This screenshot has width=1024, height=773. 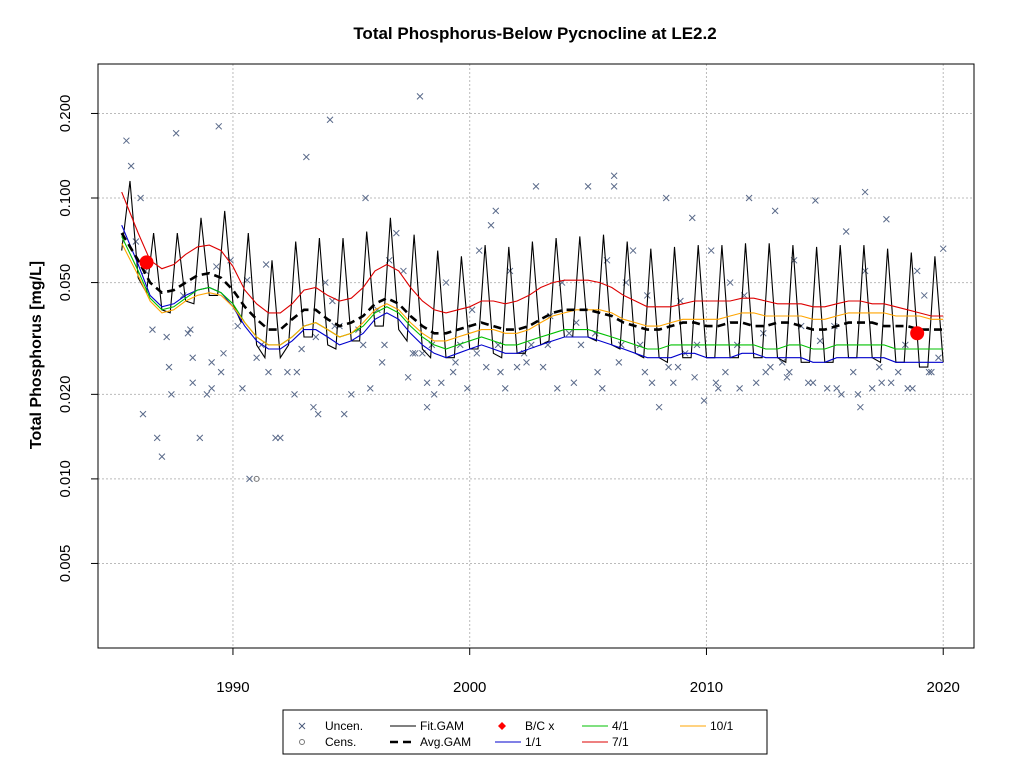 What do you see at coordinates (532, 298) in the screenshot?
I see `bc-markers` at bounding box center [532, 298].